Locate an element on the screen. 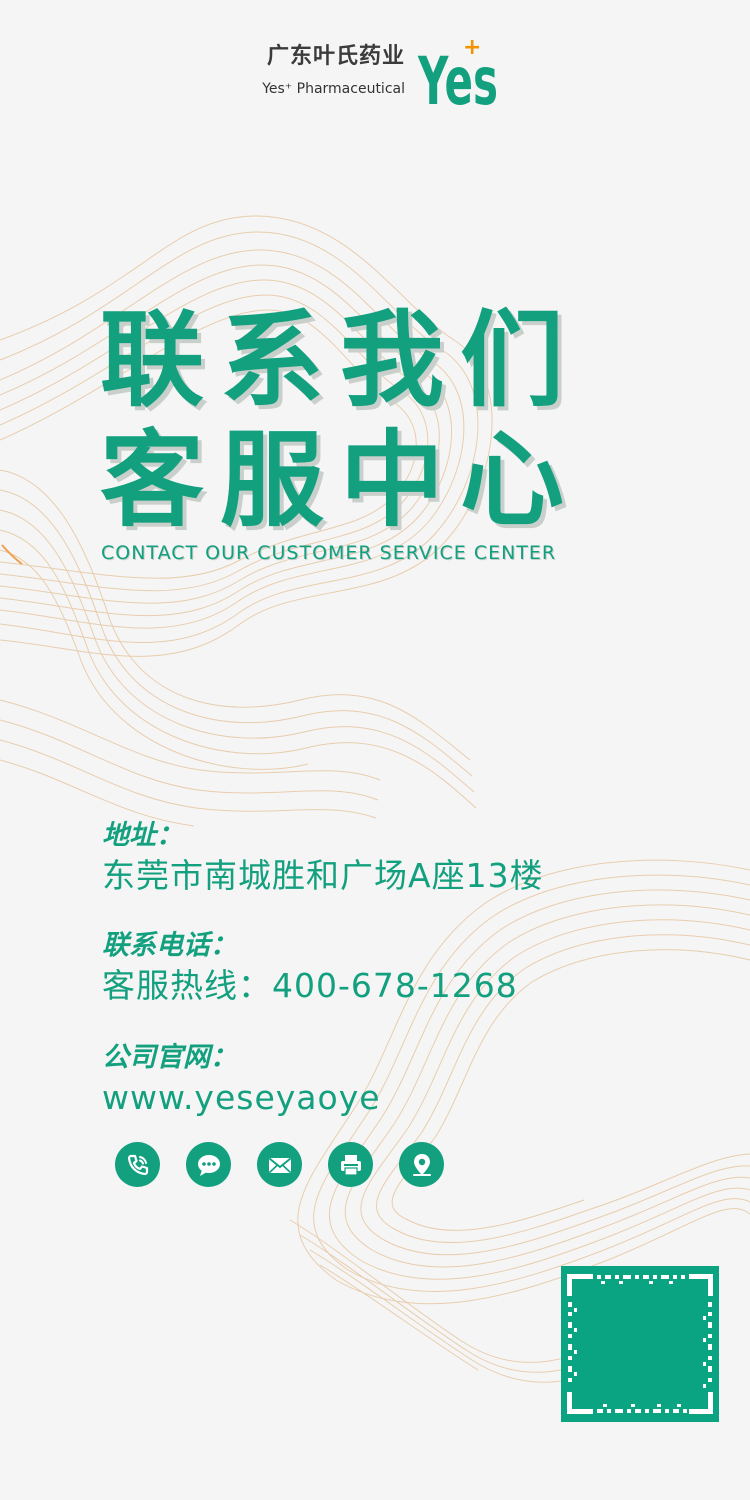 This screenshot has height=1500, width=750. website-block: 公司官网： www.yeseyaoye is located at coordinates (402, 1080).